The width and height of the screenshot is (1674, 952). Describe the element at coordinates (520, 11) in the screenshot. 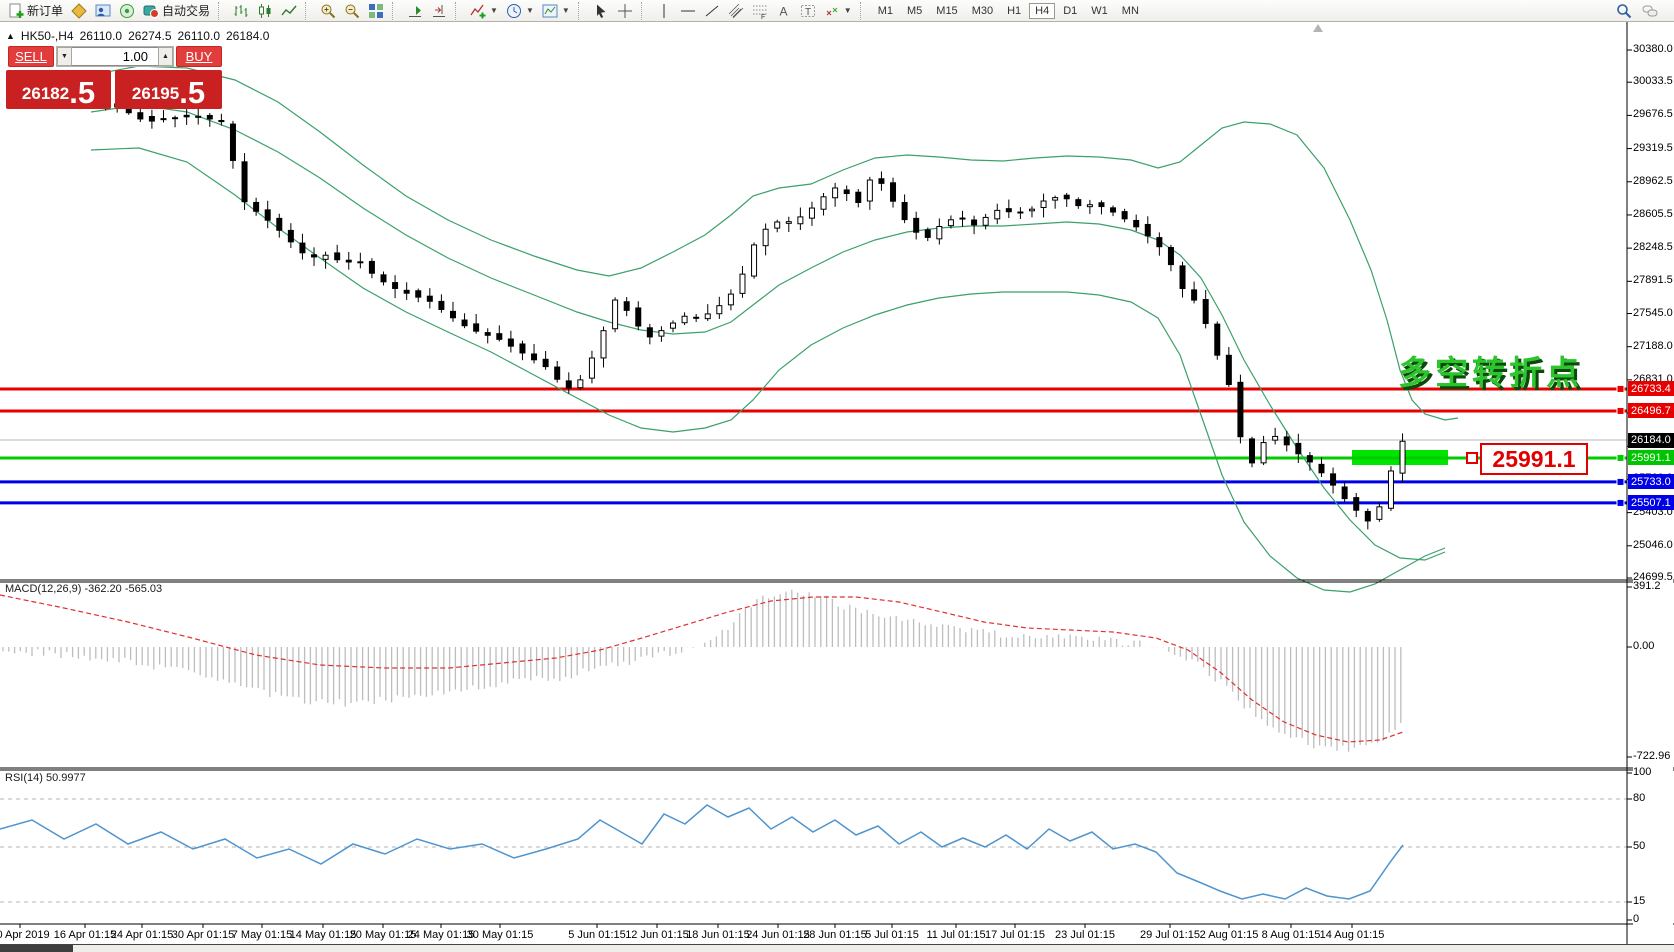

I see `periods-button: ▼` at that location.